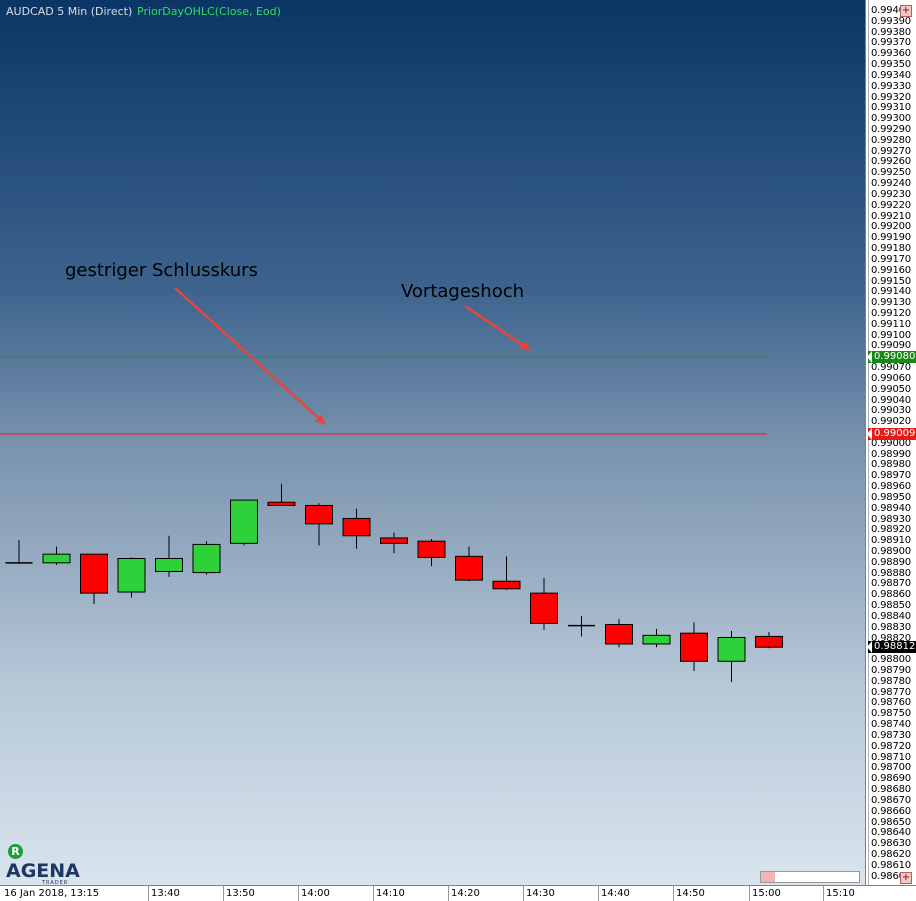  What do you see at coordinates (55, 883) in the screenshot?
I see `logo-subtext: TRADER` at bounding box center [55, 883].